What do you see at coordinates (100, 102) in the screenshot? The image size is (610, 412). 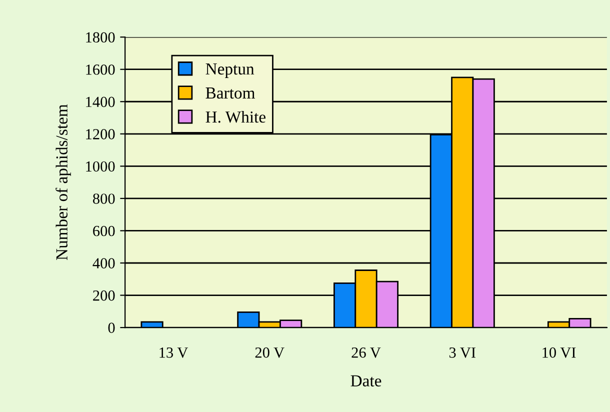 I see `y-tick-label: 1400` at bounding box center [100, 102].